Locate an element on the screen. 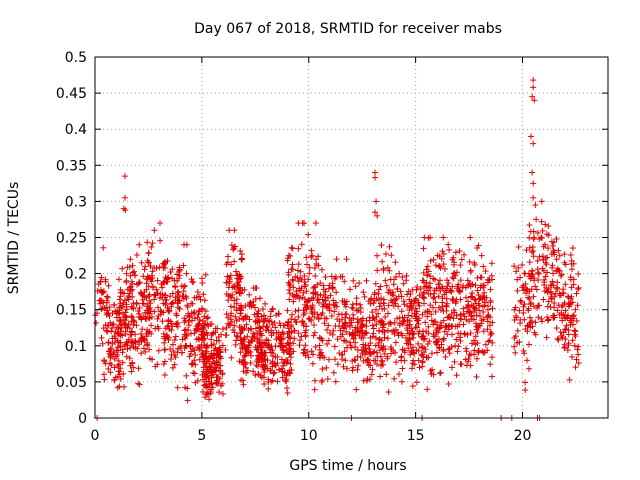 Image resolution: width=640 pixels, height=480 pixels. y-tick-label: 0.5 is located at coordinates (76, 58).